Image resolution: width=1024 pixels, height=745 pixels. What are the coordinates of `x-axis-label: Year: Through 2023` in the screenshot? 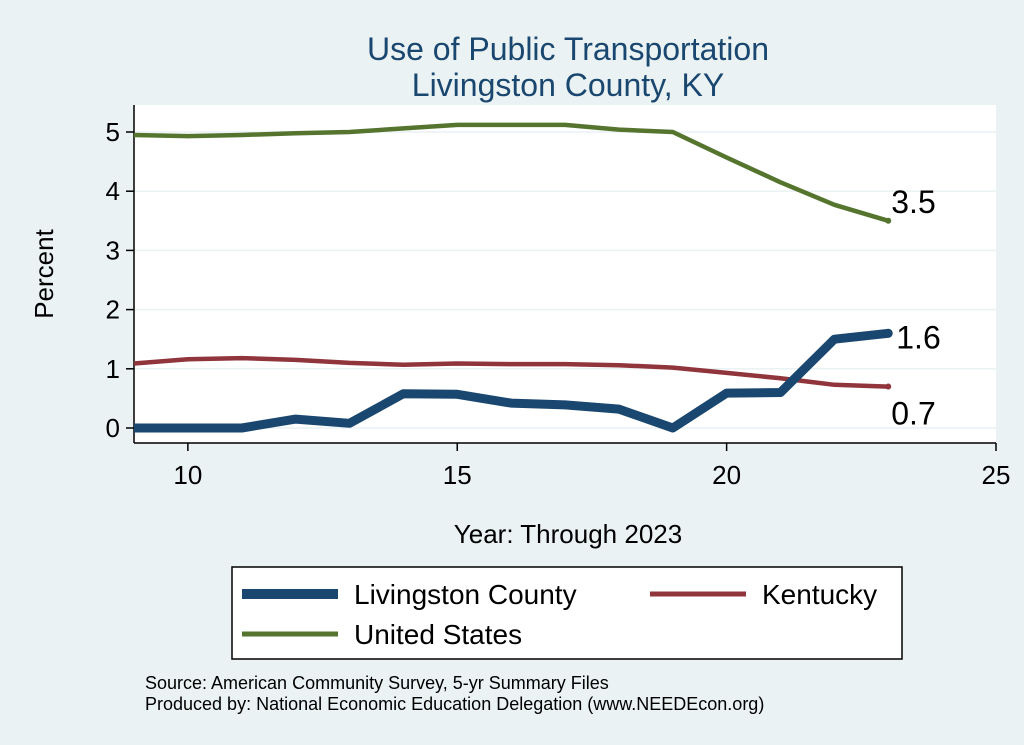 It's located at (568, 534).